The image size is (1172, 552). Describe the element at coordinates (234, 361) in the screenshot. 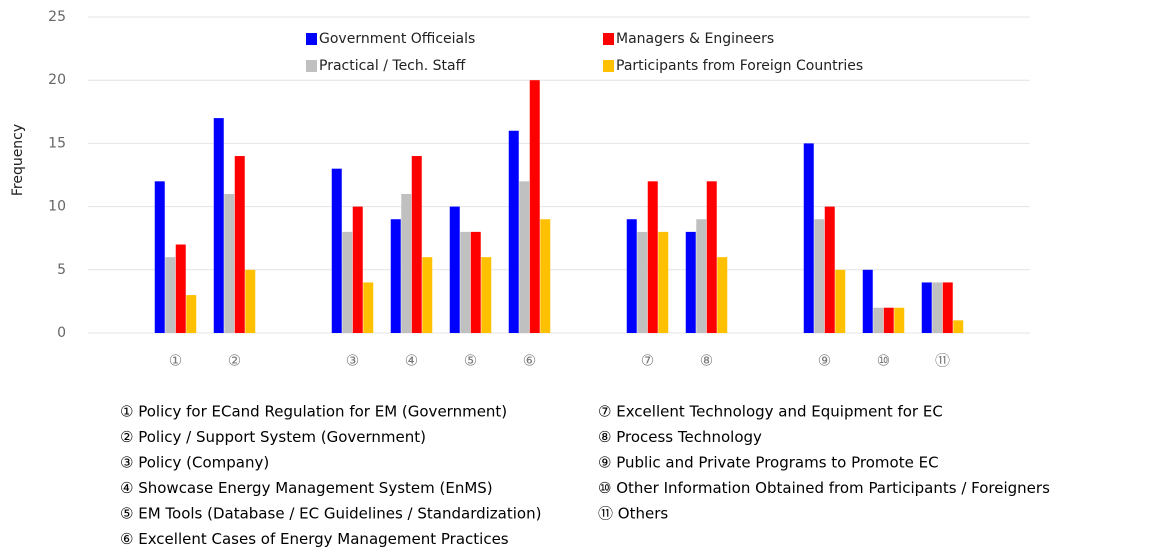

I see `x-tick-label: ②` at that location.